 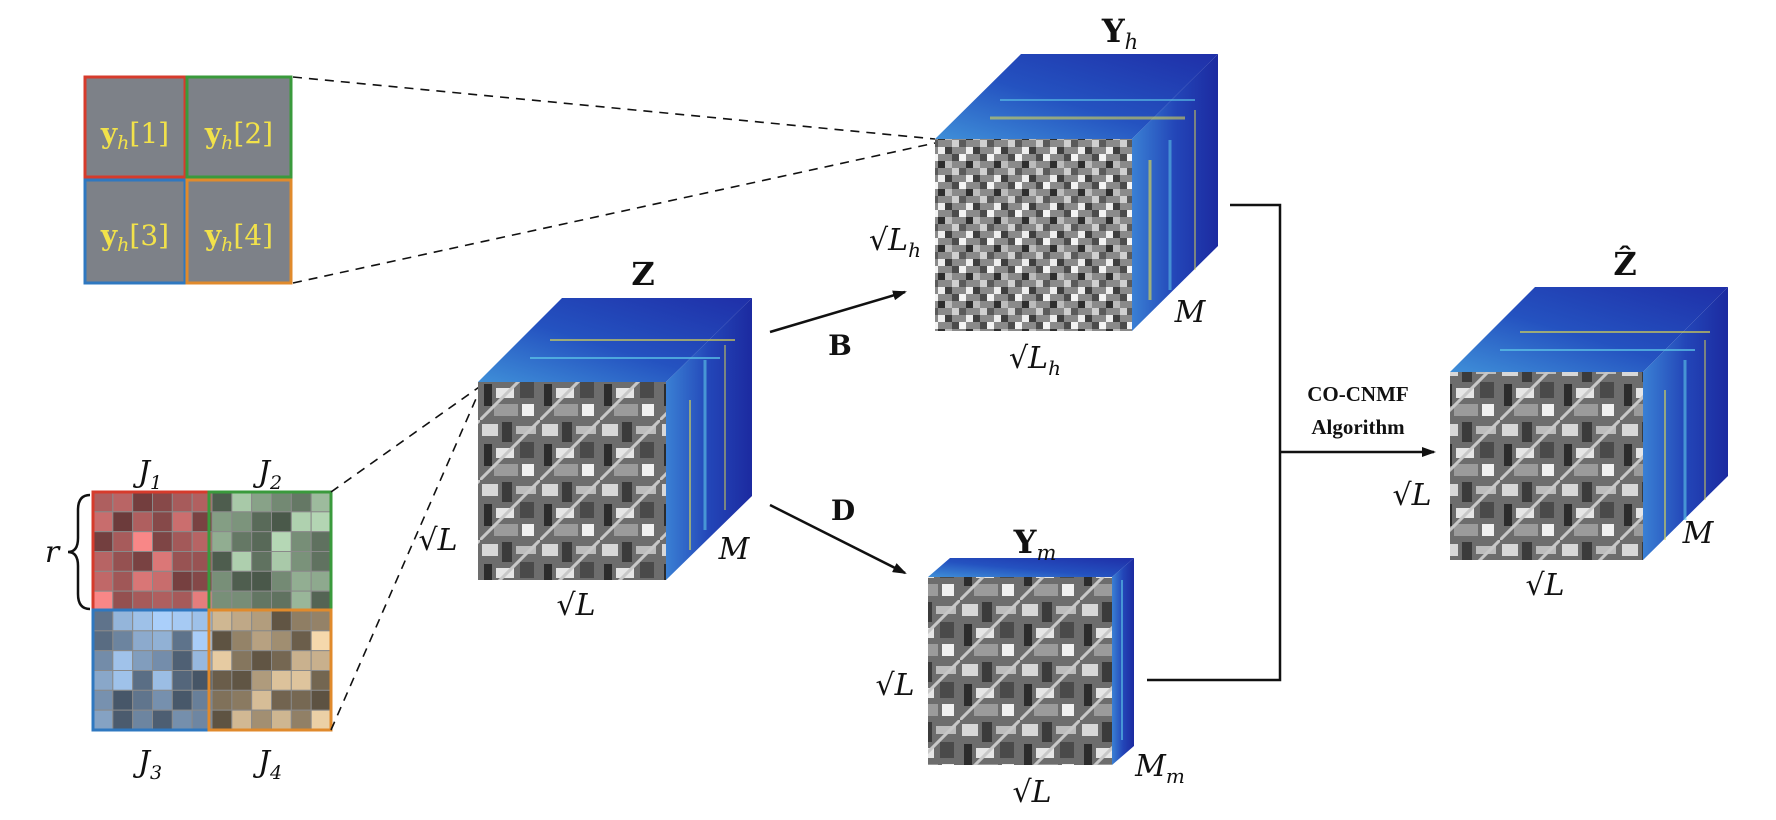 What do you see at coordinates (79, 552) in the screenshot?
I see `brace` at bounding box center [79, 552].